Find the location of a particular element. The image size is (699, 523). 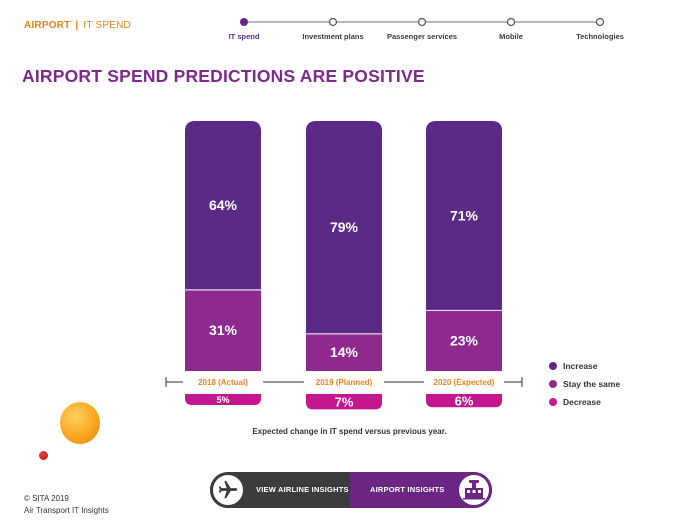

step-passenger-services: Passenger services is located at coordinates (422, 36).